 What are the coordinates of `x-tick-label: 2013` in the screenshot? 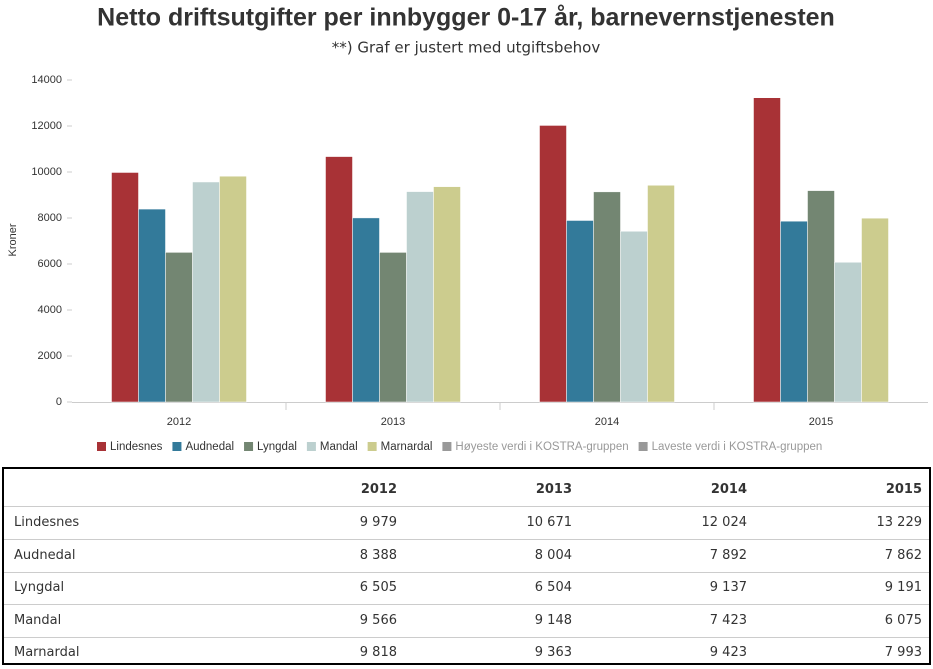 It's located at (393, 422).